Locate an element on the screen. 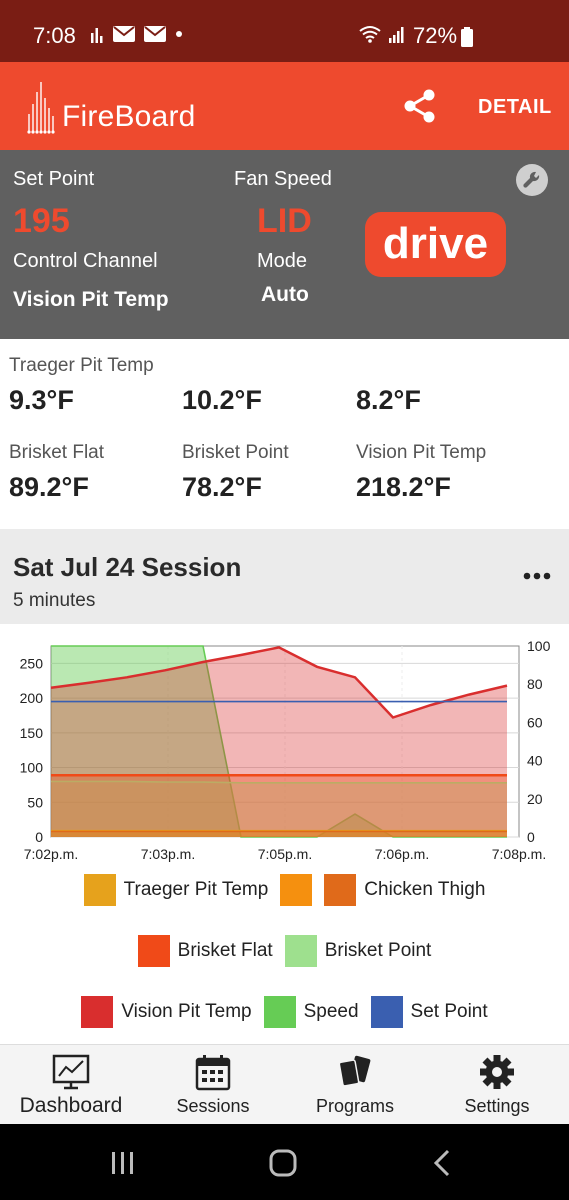  nav-sessions: Sessions is located at coordinates (213, 1085).